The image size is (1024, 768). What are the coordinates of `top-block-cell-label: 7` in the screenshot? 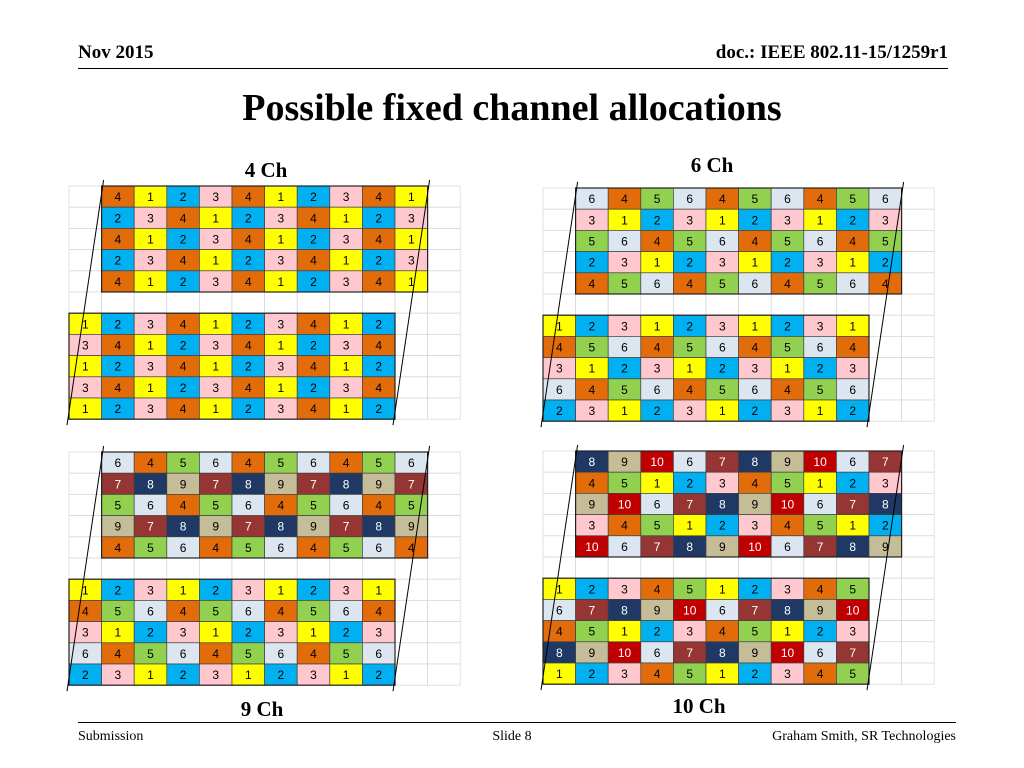 It's located at (689, 505).